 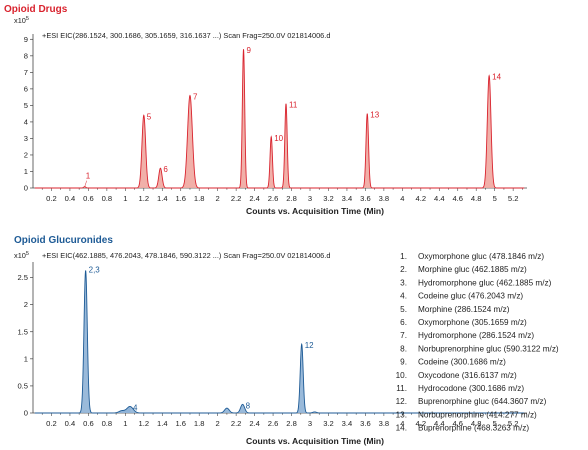 What do you see at coordinates (135, 407) in the screenshot?
I see `bottom-peak-label: 4` at bounding box center [135, 407].